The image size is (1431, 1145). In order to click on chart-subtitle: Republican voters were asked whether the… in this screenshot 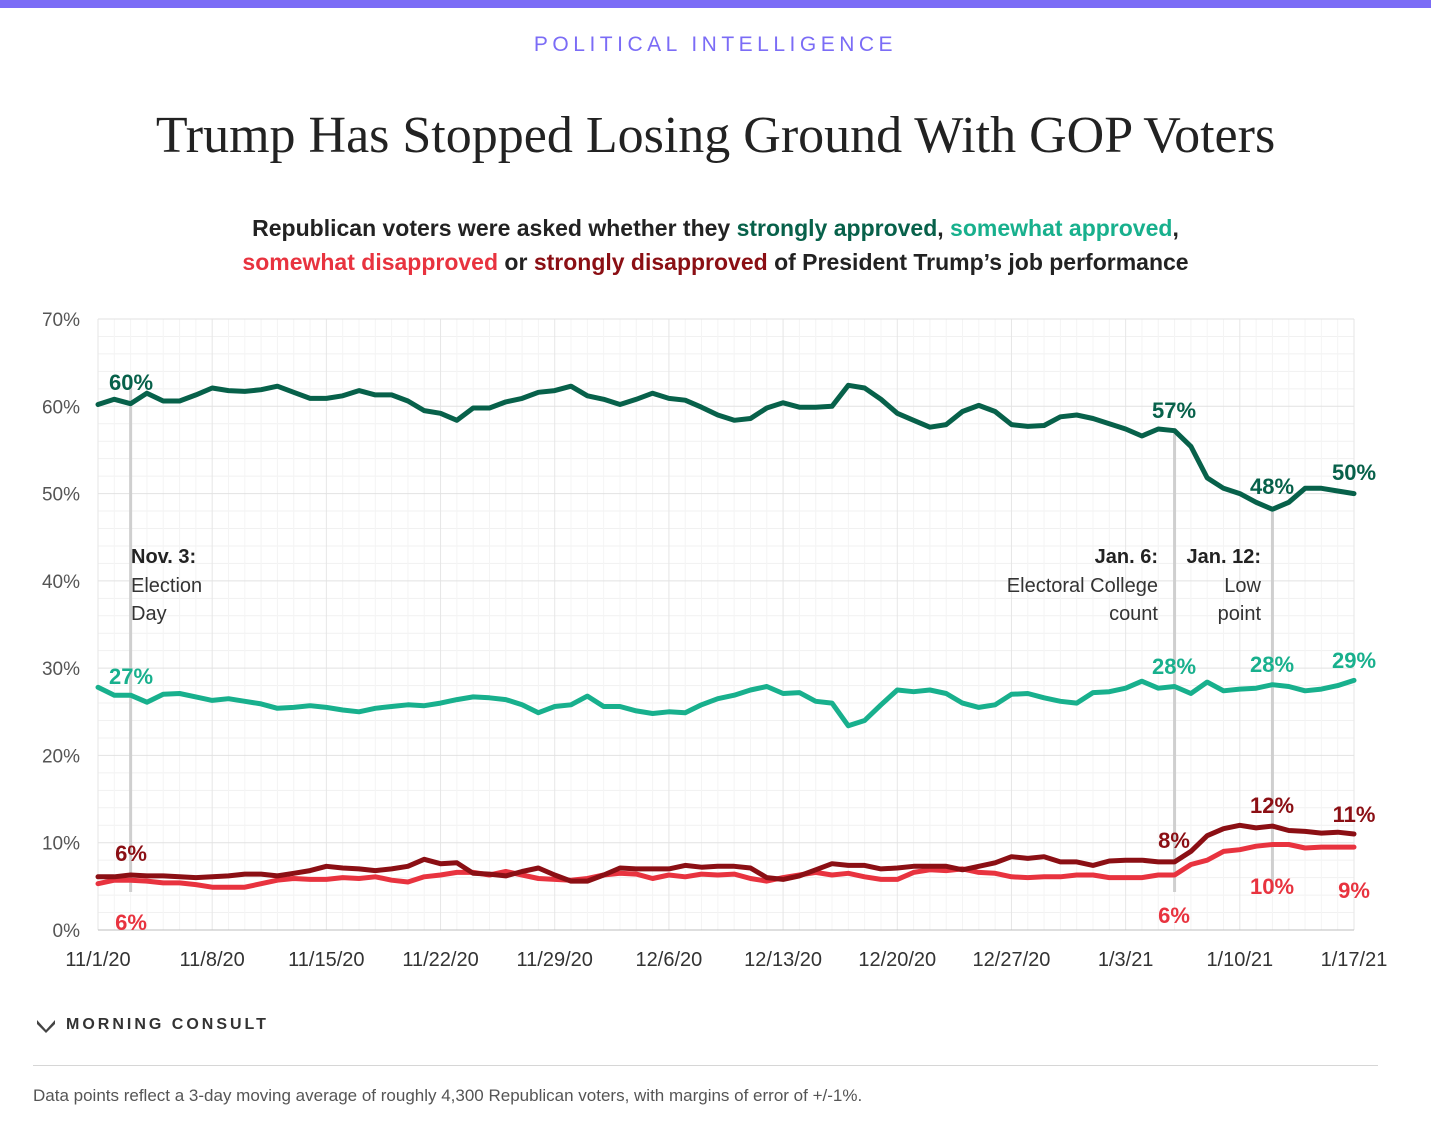, I will do `click(715, 245)`.